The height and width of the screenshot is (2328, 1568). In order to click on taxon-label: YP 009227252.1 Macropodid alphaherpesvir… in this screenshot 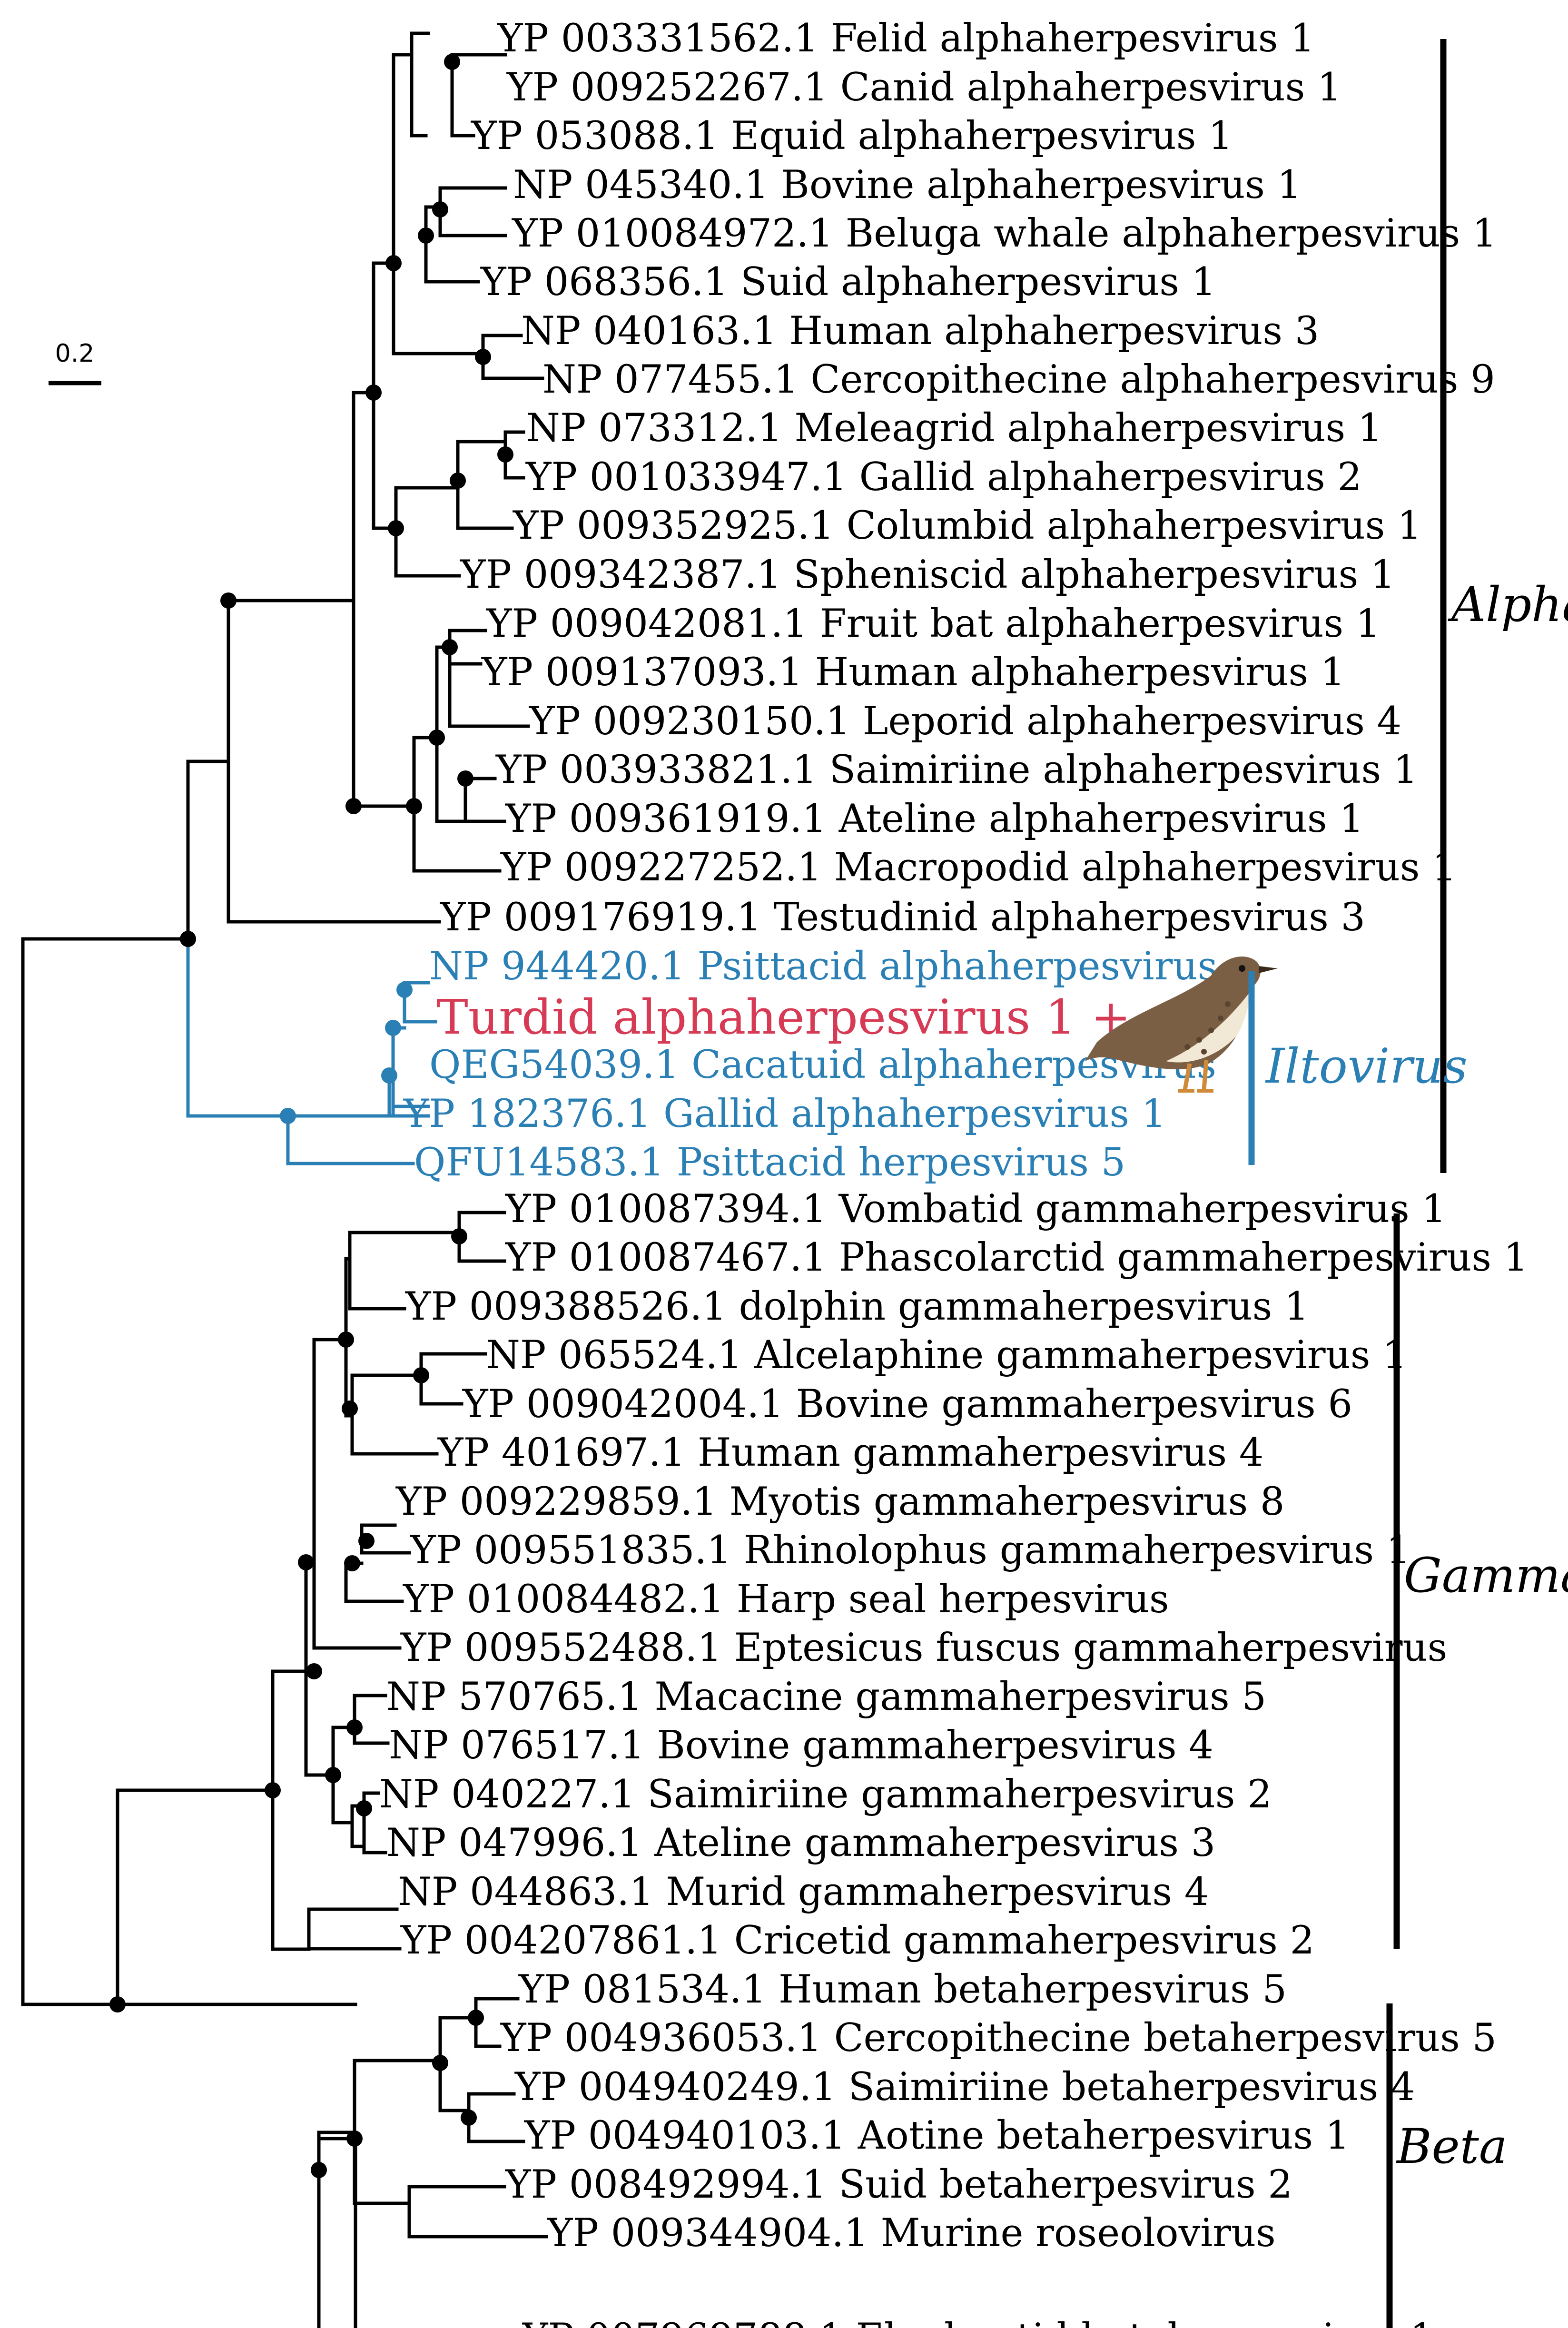, I will do `click(978, 868)`.